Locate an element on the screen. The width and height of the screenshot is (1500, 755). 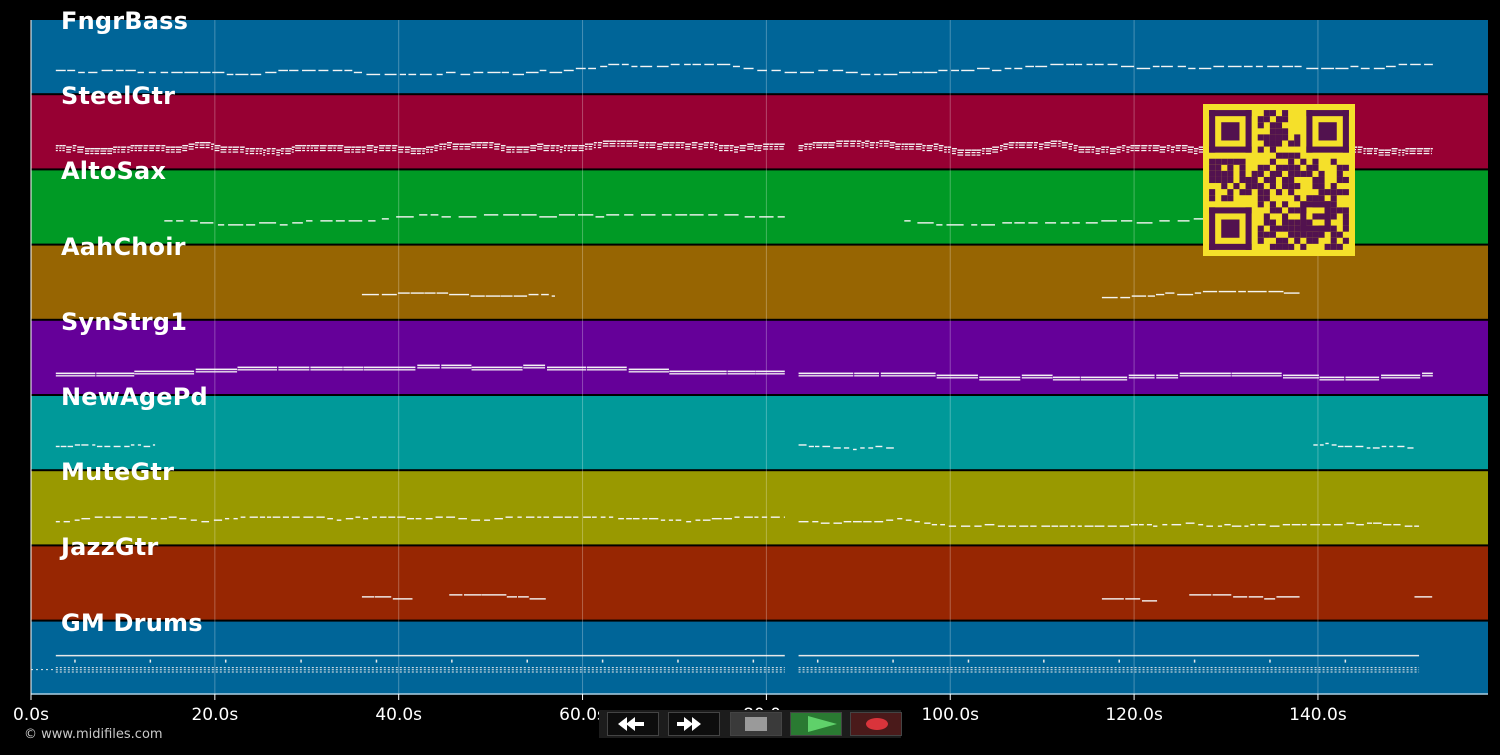
tick-label: 140.0s is located at coordinates (1318, 715).